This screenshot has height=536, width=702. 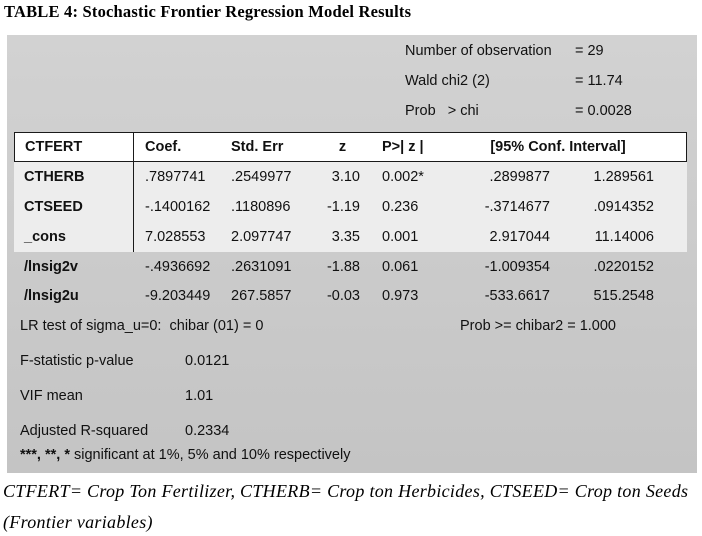 What do you see at coordinates (45, 455) in the screenshot?
I see `significance-stars: ***, **, *` at bounding box center [45, 455].